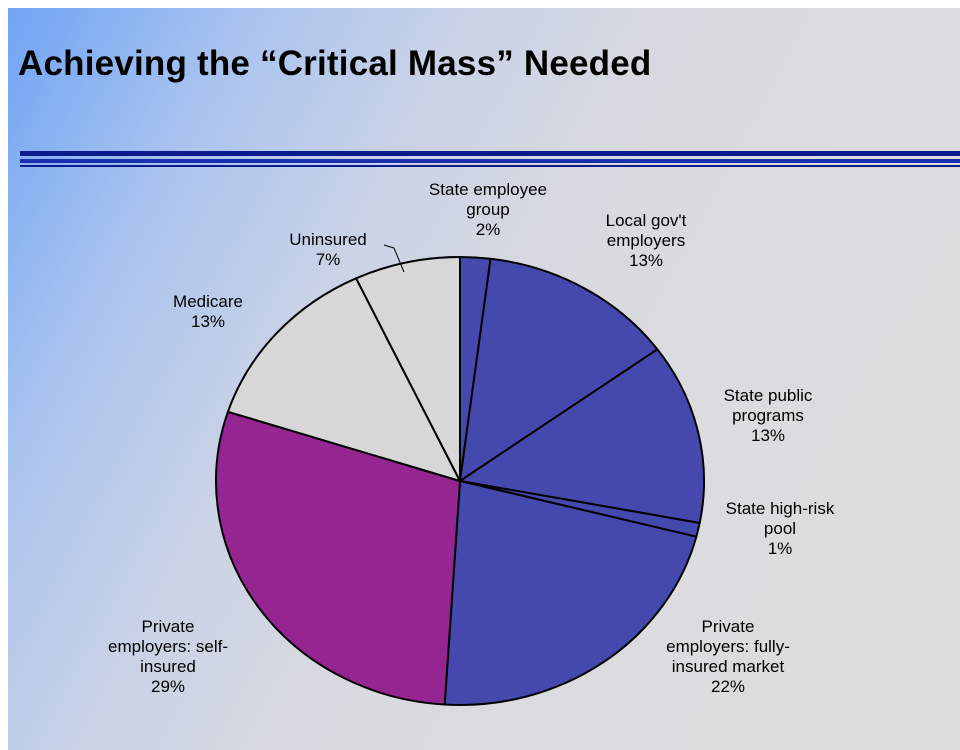 The image size is (960, 750). I want to click on slice-label-line: 7%, so click(328, 259).